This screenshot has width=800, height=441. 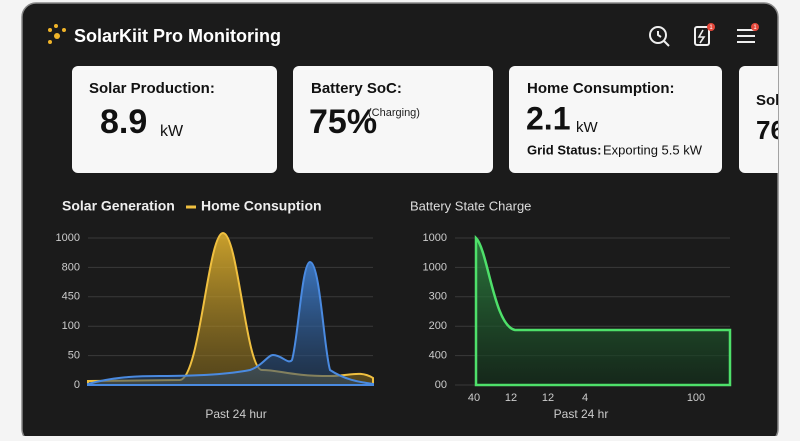 I want to click on card-value: 8.9, so click(x=123, y=122).